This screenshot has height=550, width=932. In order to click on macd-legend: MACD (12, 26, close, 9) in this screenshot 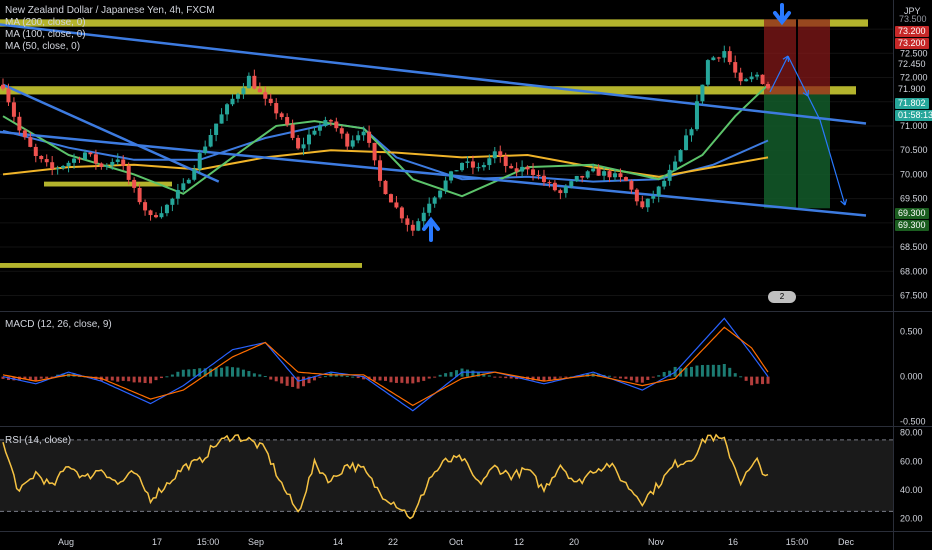, I will do `click(58, 324)`.